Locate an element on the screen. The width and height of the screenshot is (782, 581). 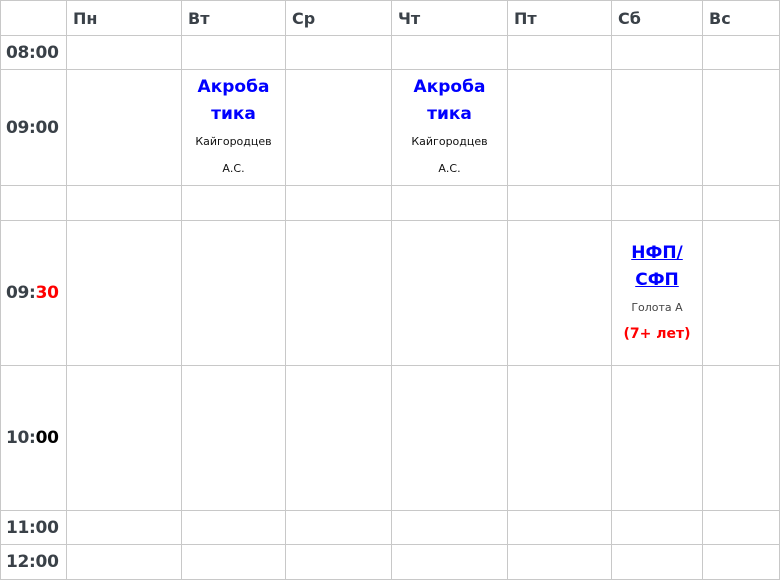
time-label: 11:00 is located at coordinates (33, 527).